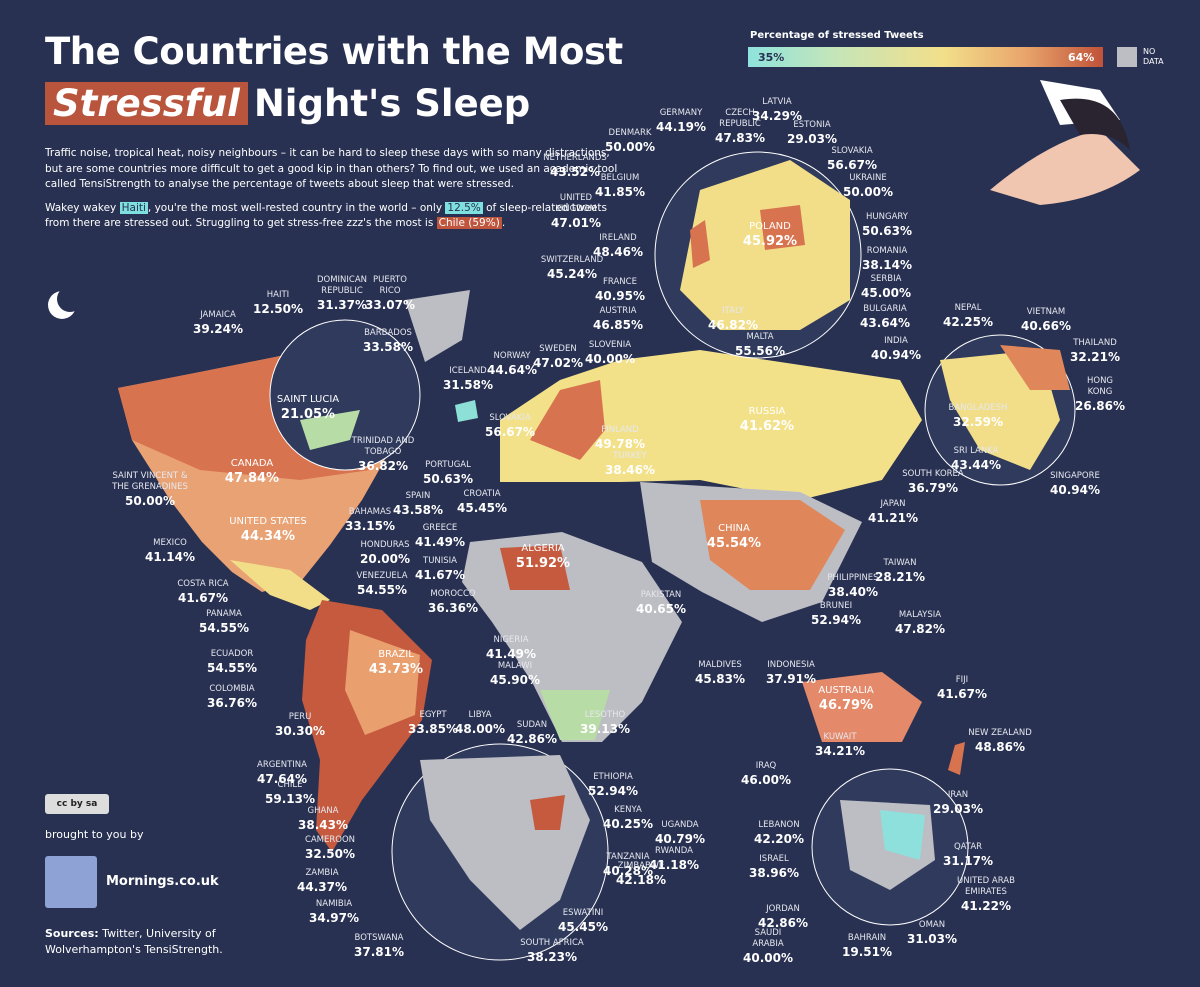 Image resolution: width=1200 pixels, height=987 pixels. What do you see at coordinates (278, 309) in the screenshot?
I see `country-value: 12.50%` at bounding box center [278, 309].